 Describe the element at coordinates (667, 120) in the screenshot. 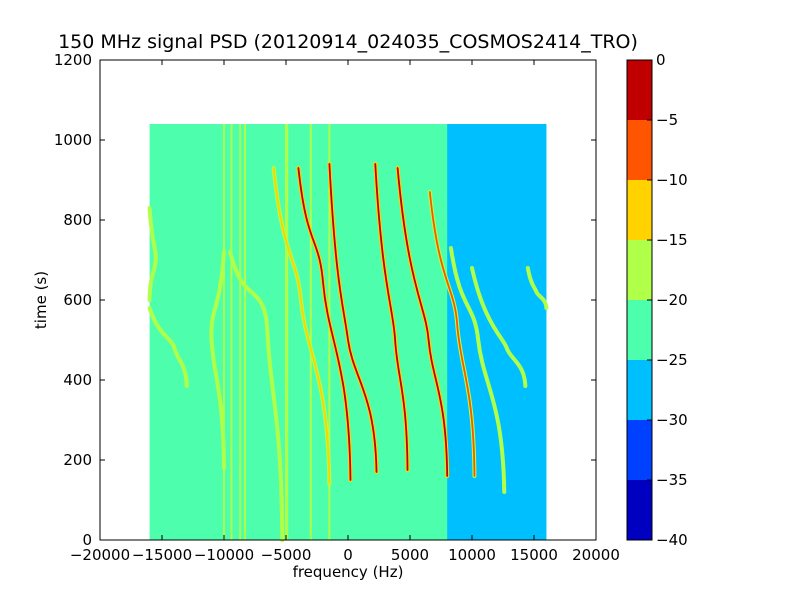

I see `colorbar-tick-label: −5` at that location.